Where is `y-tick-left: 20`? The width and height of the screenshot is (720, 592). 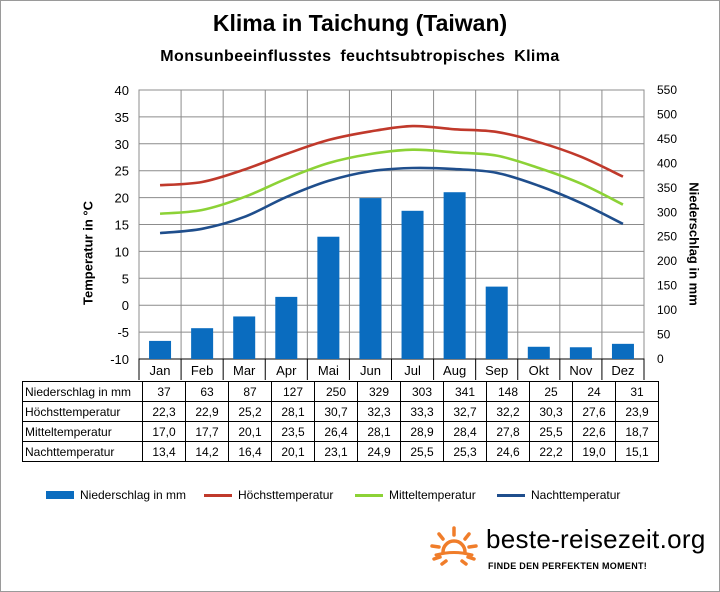 y-tick-left: 20 is located at coordinates (122, 198).